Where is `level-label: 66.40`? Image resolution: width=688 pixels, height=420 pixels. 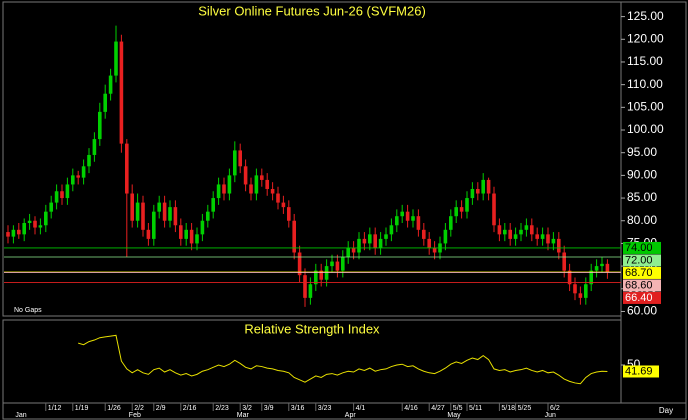 level-label: 66.40 is located at coordinates (639, 298).